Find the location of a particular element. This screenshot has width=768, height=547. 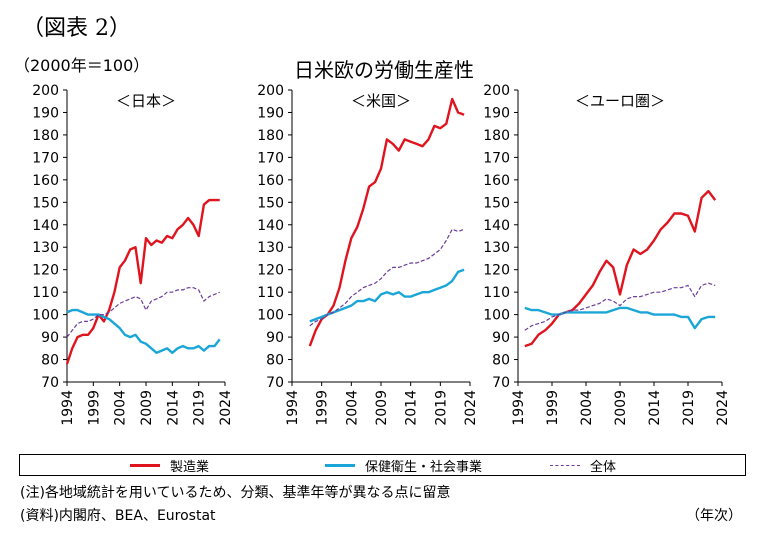

legend-item: 全体 is located at coordinates (583, 465).